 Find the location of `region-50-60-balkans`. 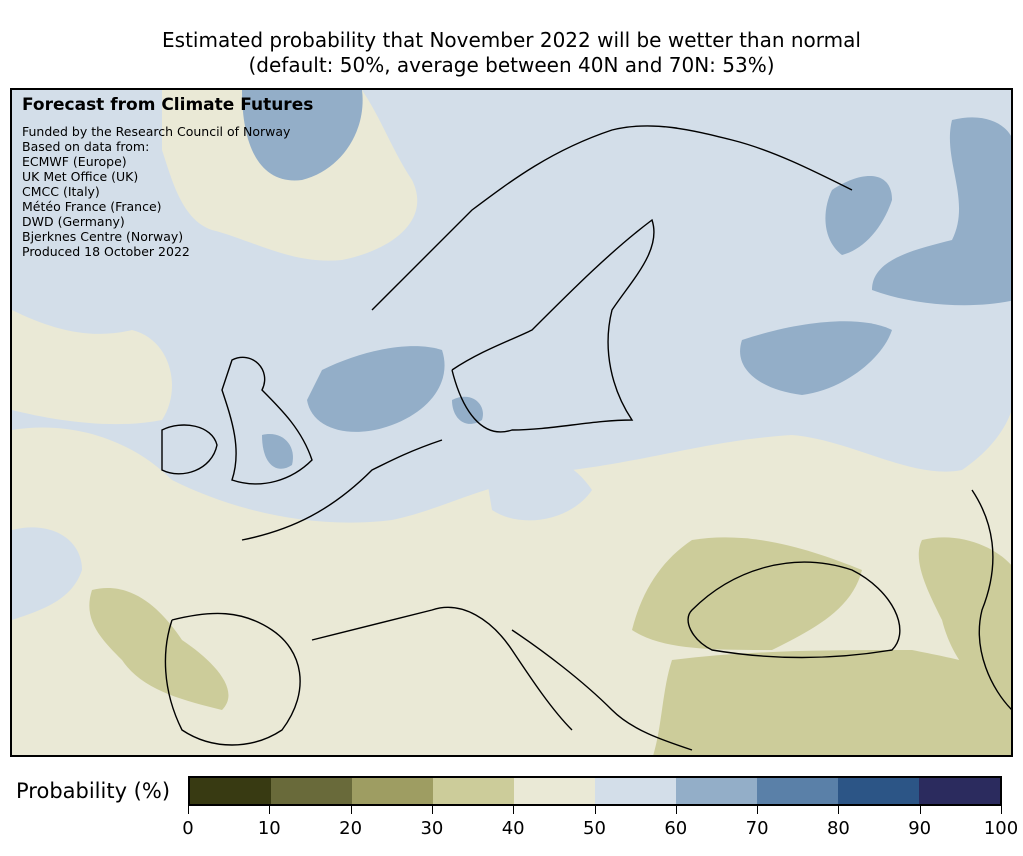

region-50-60-balkans is located at coordinates (537, 484).